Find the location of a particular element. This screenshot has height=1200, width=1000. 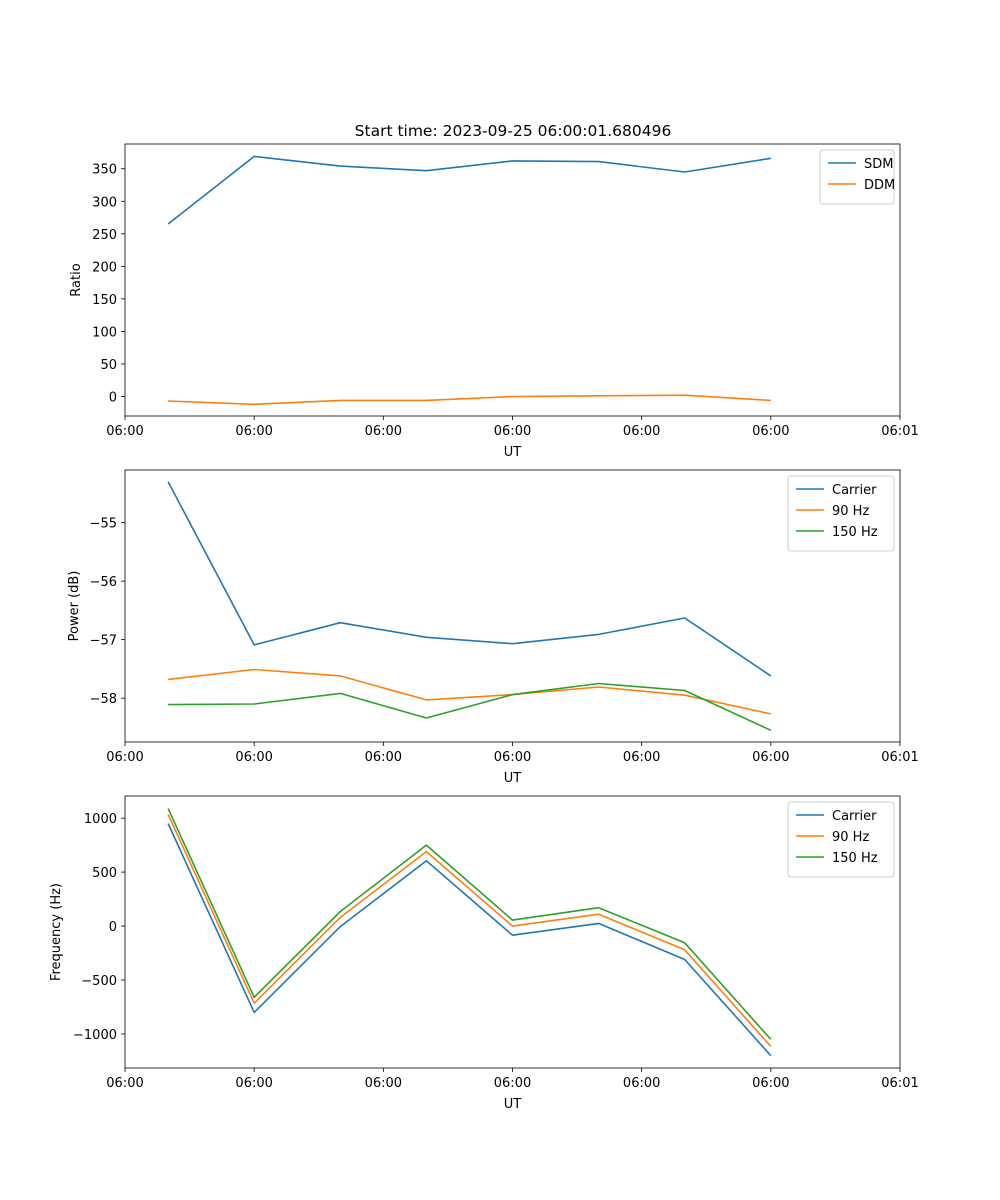

power-y-tick-label: −58 is located at coordinates (103, 699).